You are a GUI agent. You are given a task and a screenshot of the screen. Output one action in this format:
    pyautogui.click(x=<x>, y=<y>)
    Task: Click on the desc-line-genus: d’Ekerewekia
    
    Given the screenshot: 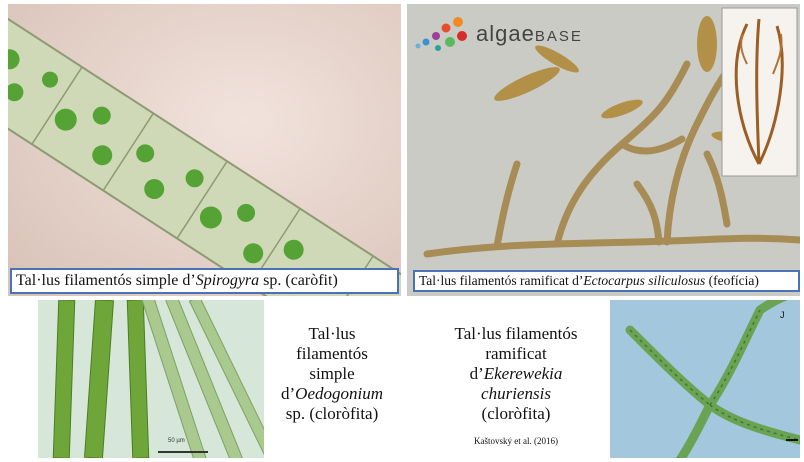 What is the action you would take?
    pyautogui.click(x=516, y=374)
    